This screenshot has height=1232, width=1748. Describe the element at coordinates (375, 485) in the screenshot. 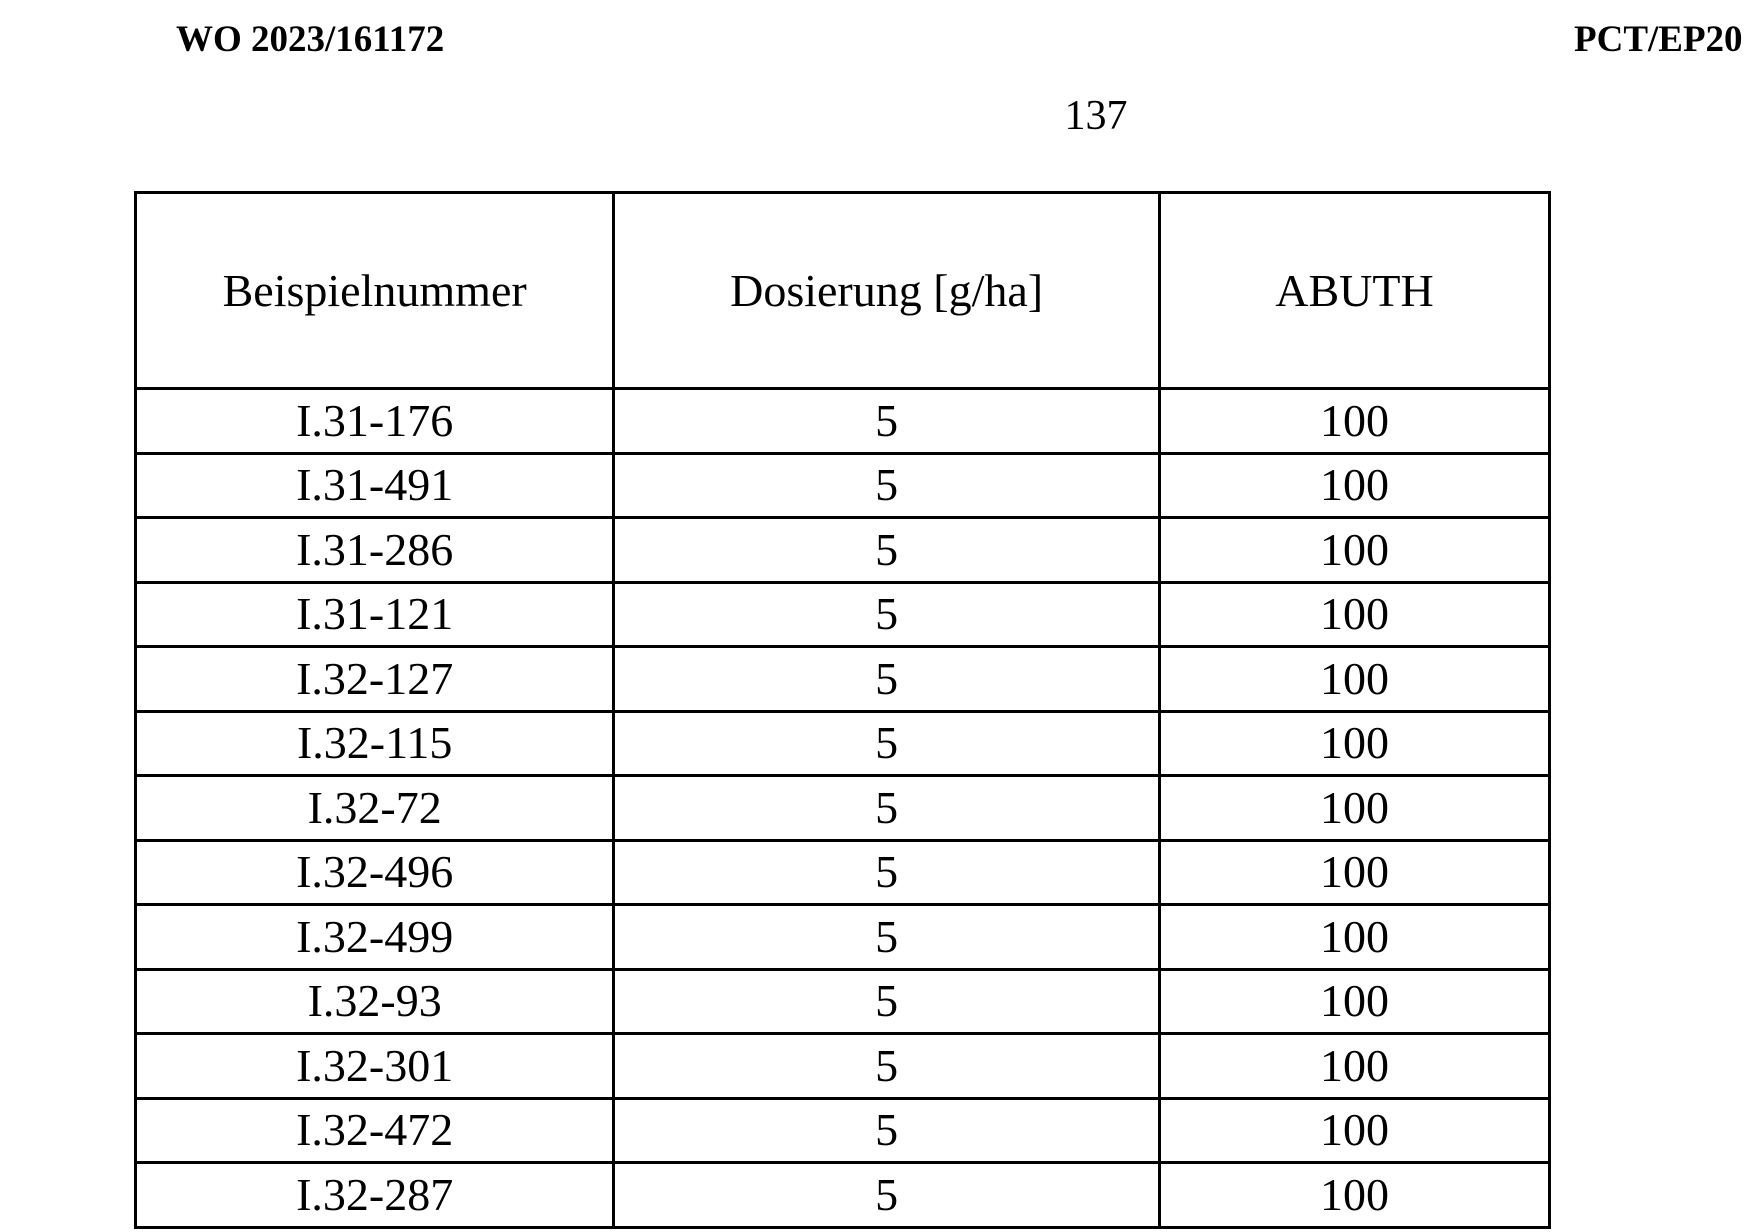

I see `cell-example-number: I.31-491` at that location.